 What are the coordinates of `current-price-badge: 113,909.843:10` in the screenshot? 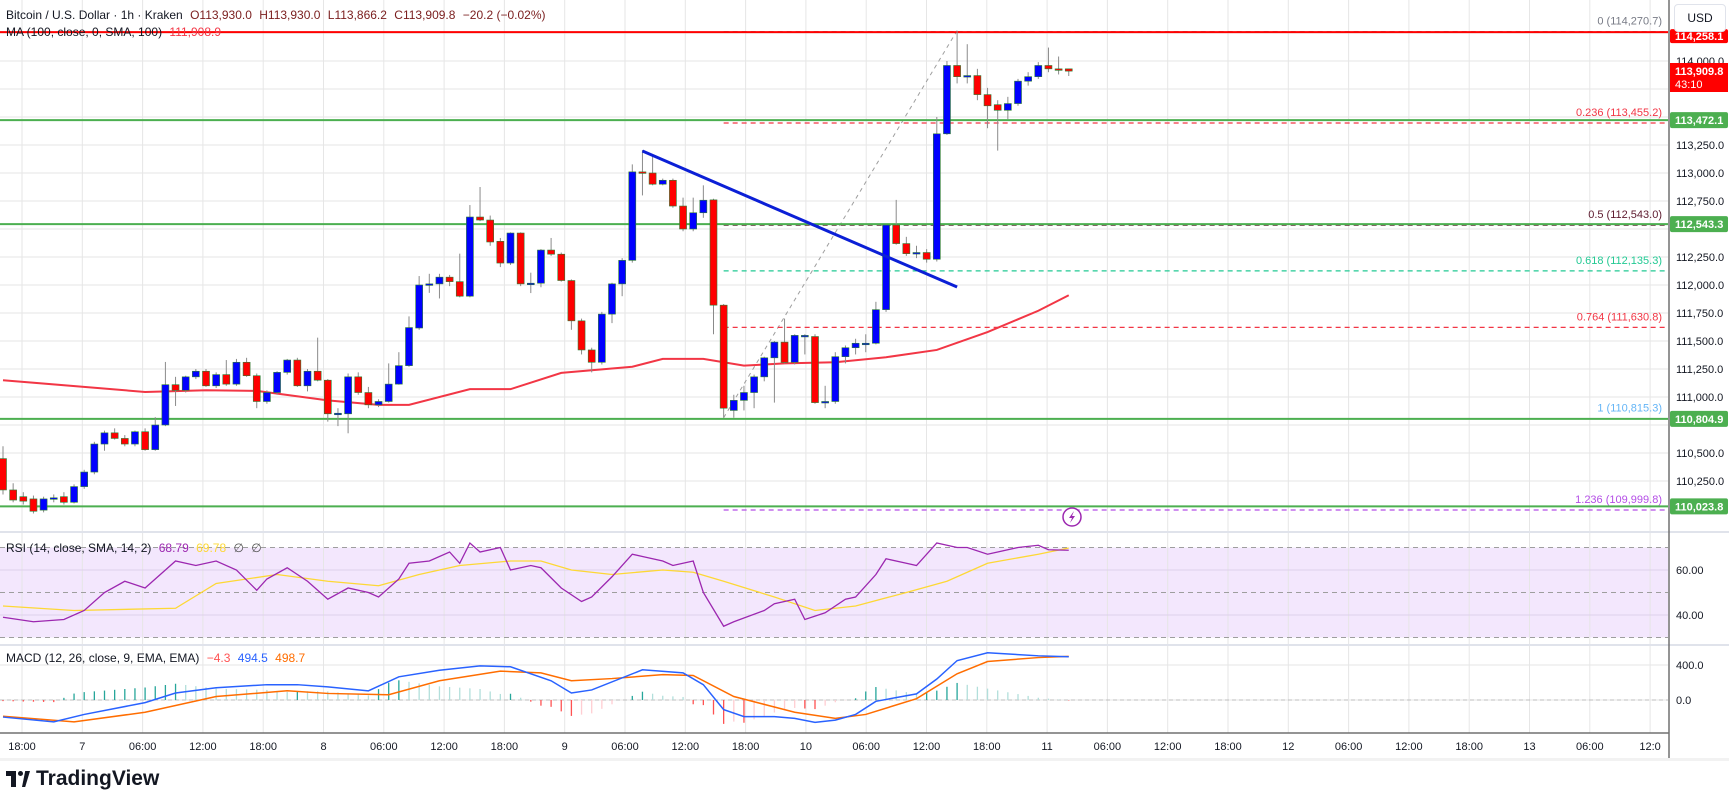 It's located at (1699, 77).